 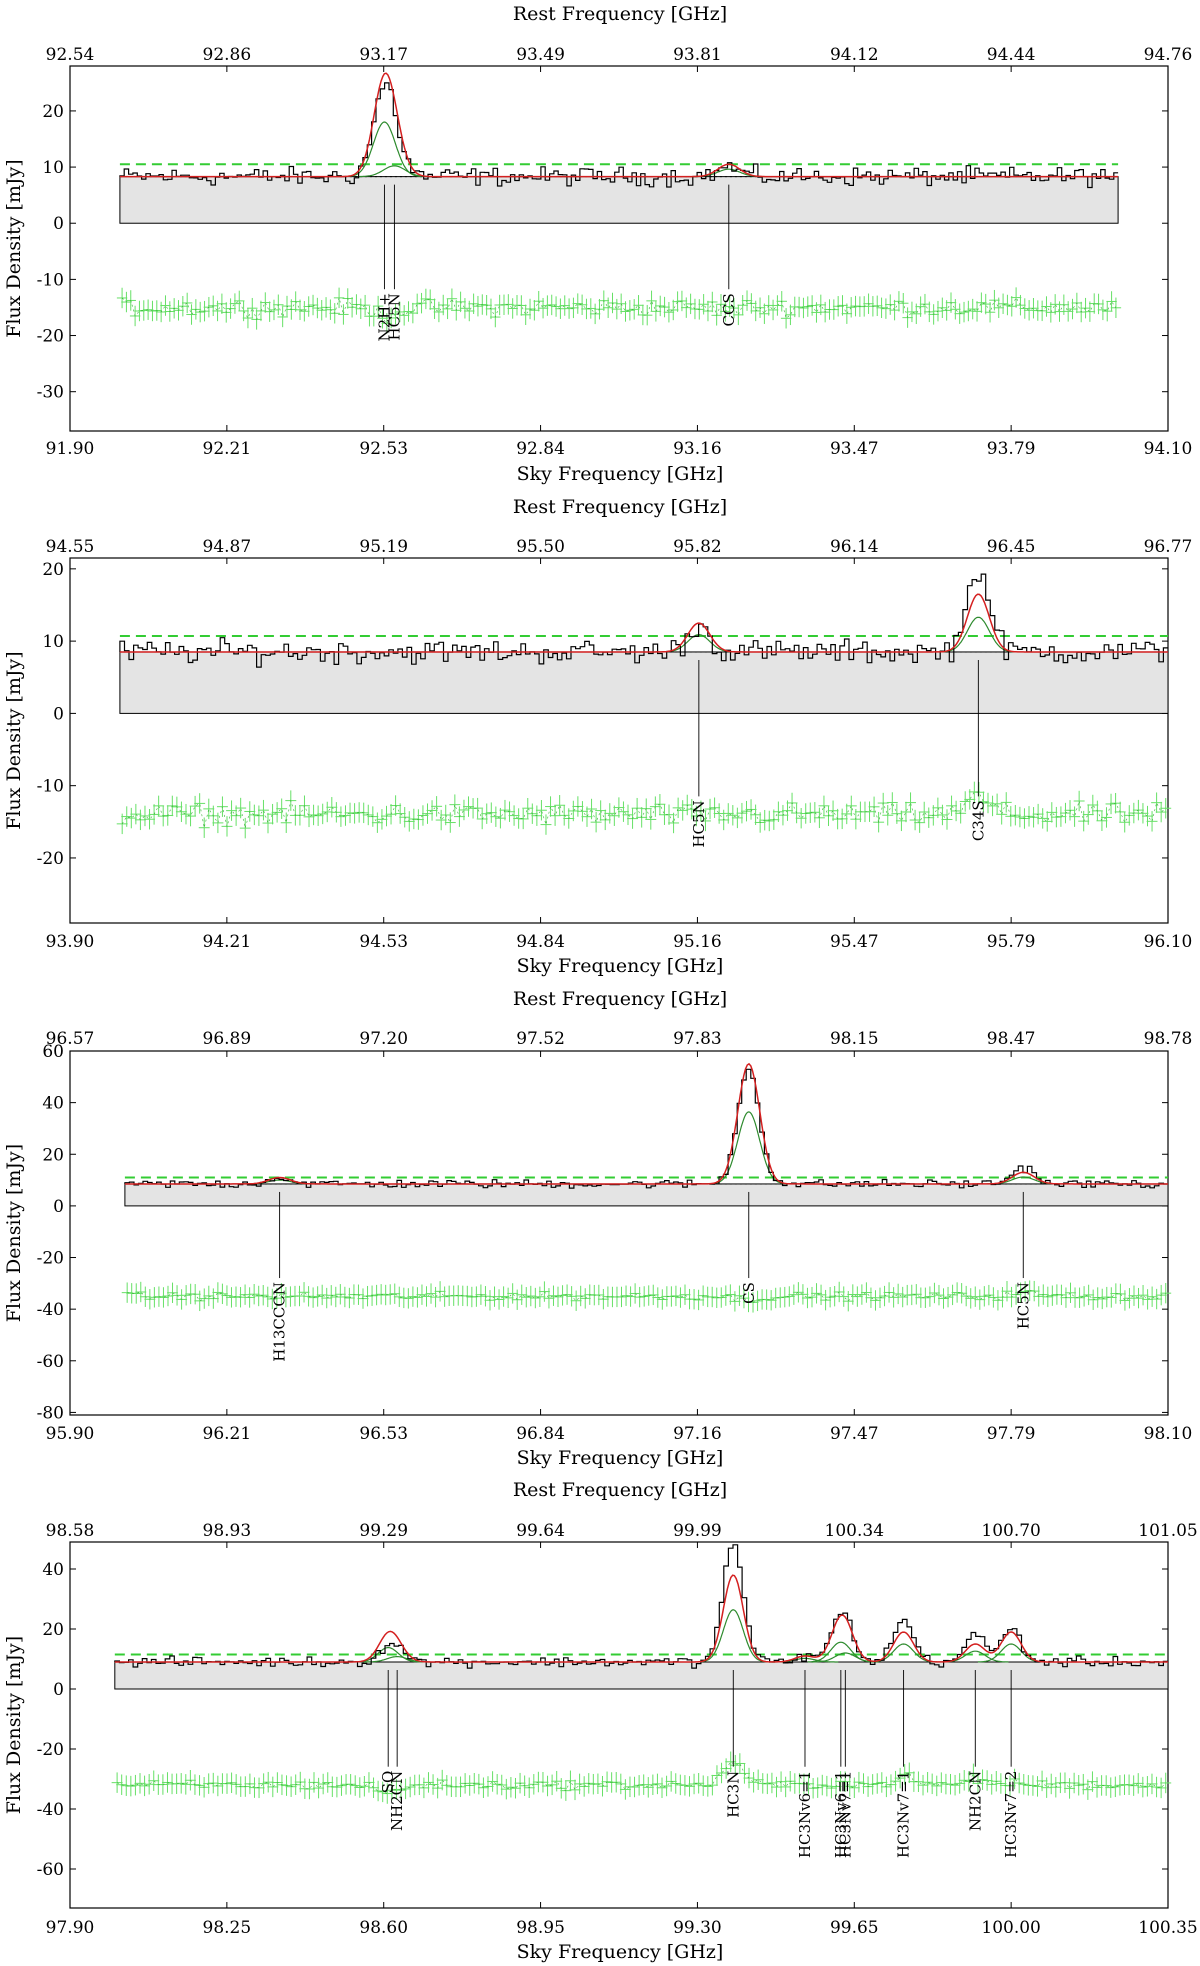 What do you see at coordinates (854, 1434) in the screenshot?
I see `bottom-tick-label: 97.47` at bounding box center [854, 1434].